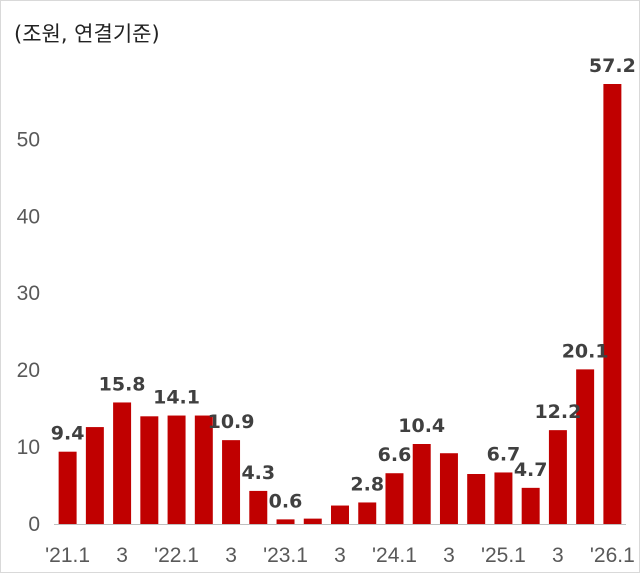 This screenshot has height=573, width=640. Describe the element at coordinates (421, 426) in the screenshot. I see `data-label: 10.4` at that location.